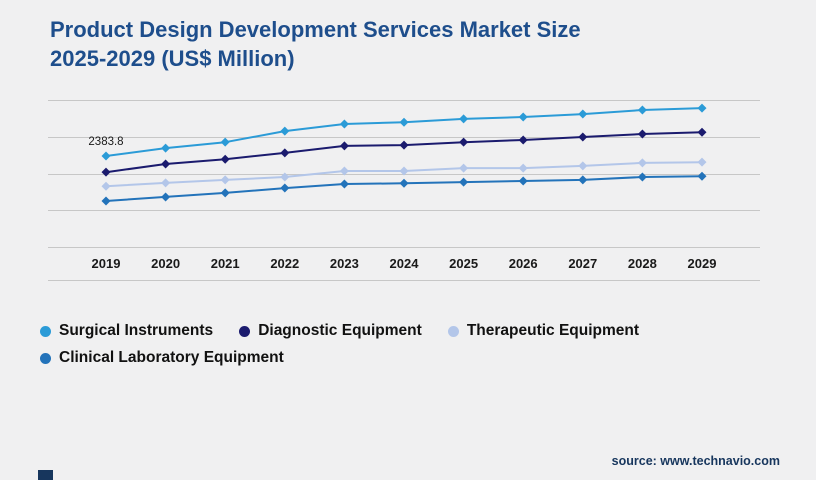 This screenshot has height=480, width=816. I want to click on legend-item-4: Clinical Laboratory Equipment, so click(162, 358).